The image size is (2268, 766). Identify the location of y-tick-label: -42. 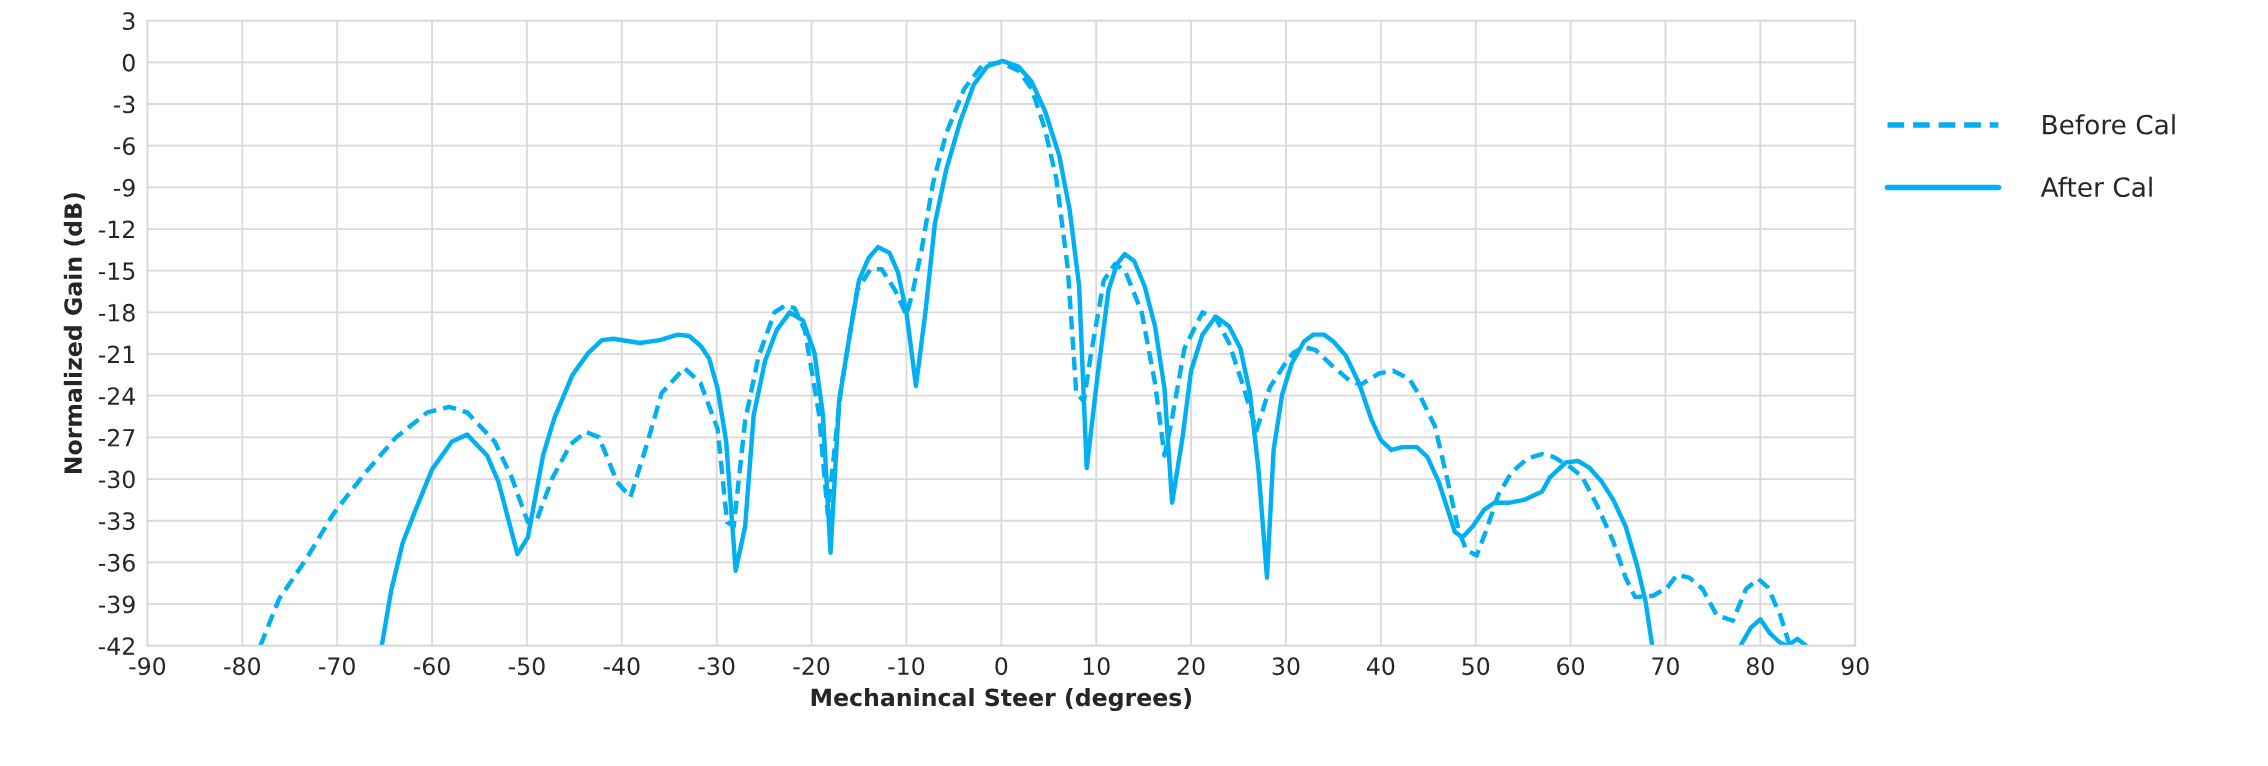
(116, 646).